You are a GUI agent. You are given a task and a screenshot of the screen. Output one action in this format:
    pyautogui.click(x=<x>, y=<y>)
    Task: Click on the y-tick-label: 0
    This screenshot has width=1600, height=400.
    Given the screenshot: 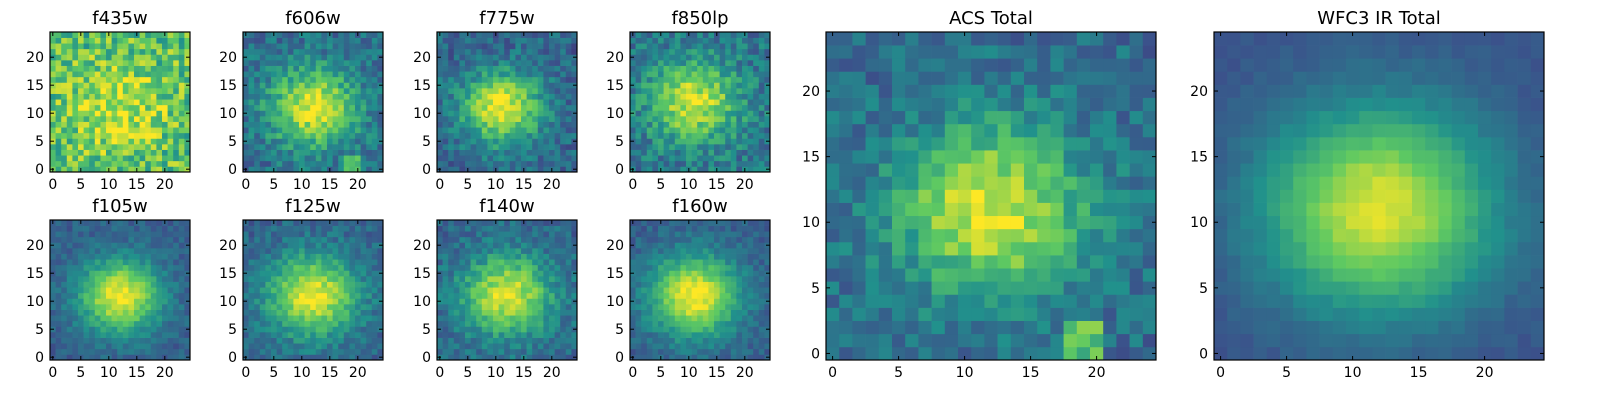 What is the action you would take?
    pyautogui.click(x=232, y=358)
    